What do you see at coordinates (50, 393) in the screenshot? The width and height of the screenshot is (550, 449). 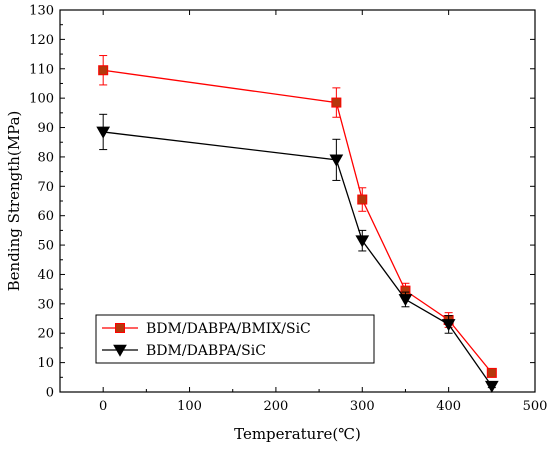 I see `y-tick-label: 0` at bounding box center [50, 393].